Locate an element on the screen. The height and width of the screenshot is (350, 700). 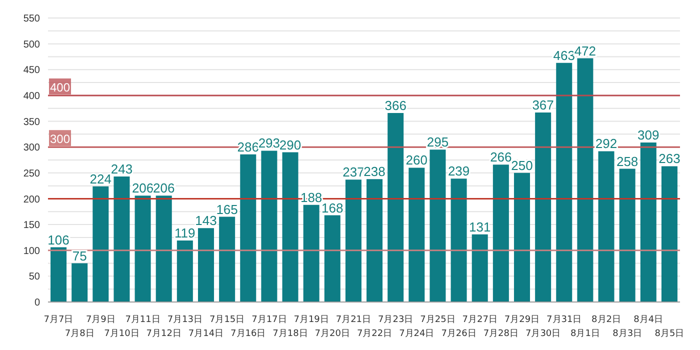
data-label: 366 is located at coordinates (395, 106).